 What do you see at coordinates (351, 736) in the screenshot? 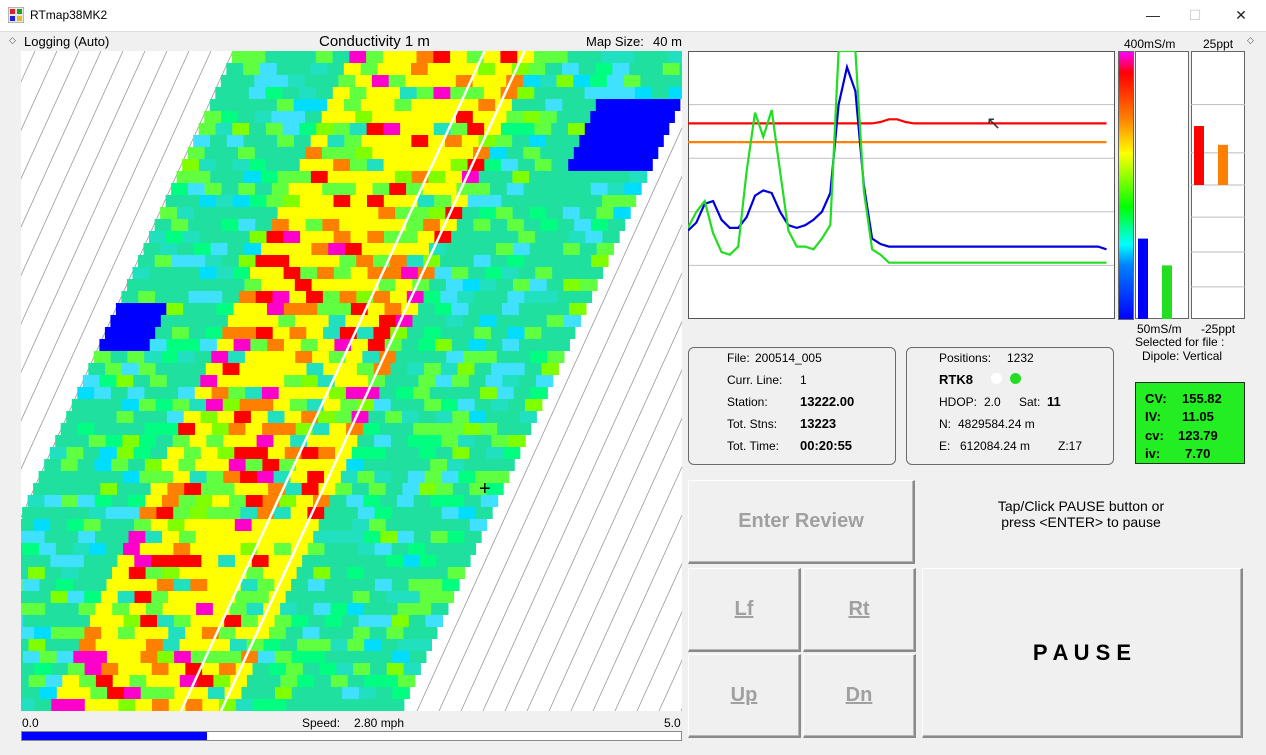
I see `speed-bar` at bounding box center [351, 736].